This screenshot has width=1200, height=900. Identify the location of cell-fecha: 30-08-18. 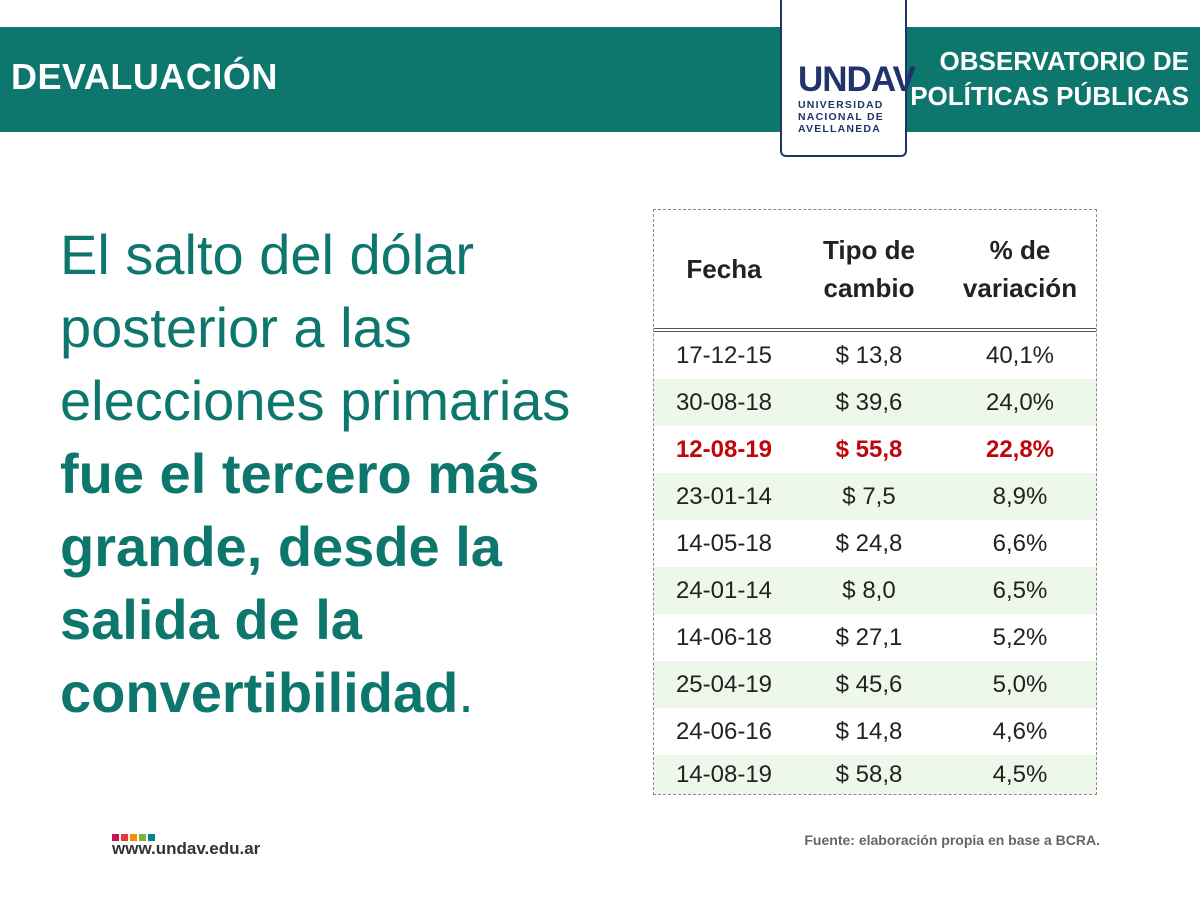
(724, 402).